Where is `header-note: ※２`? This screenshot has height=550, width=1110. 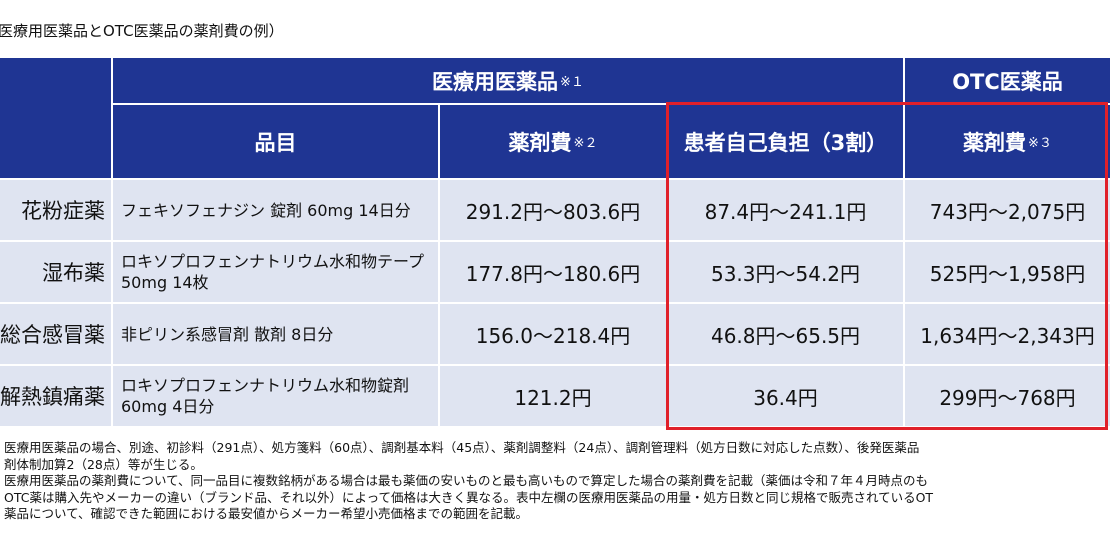 header-note: ※２ is located at coordinates (585, 143).